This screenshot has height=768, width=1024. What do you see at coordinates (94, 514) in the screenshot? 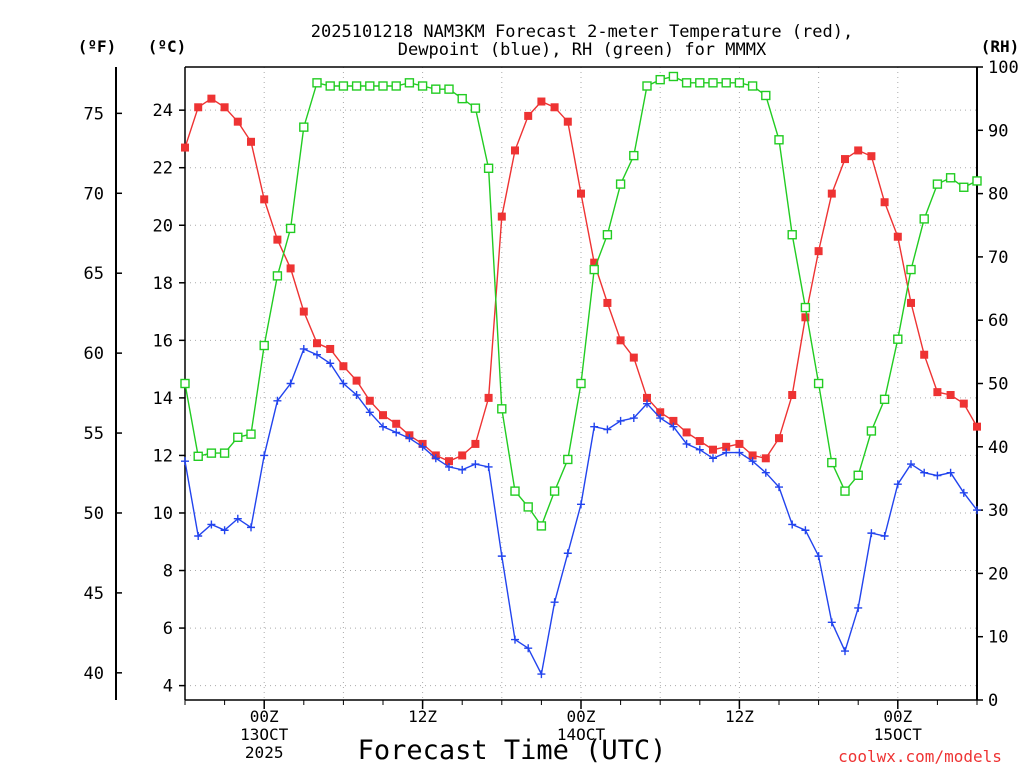
I see `fahrenheit-tick-label-50: 50` at bounding box center [94, 514].